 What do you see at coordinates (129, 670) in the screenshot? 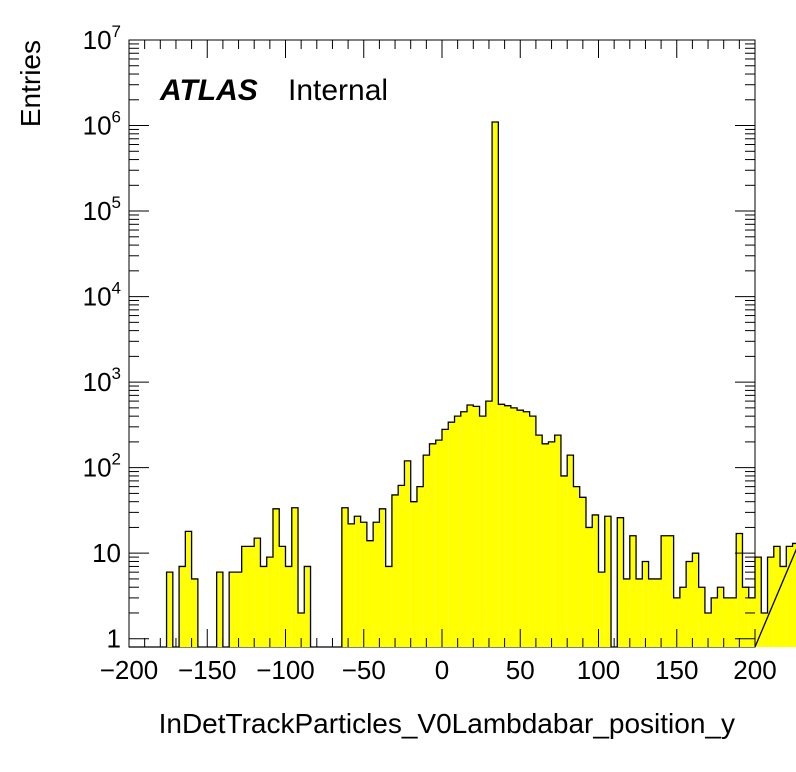
I see `x-tick-label: −200` at bounding box center [129, 670].